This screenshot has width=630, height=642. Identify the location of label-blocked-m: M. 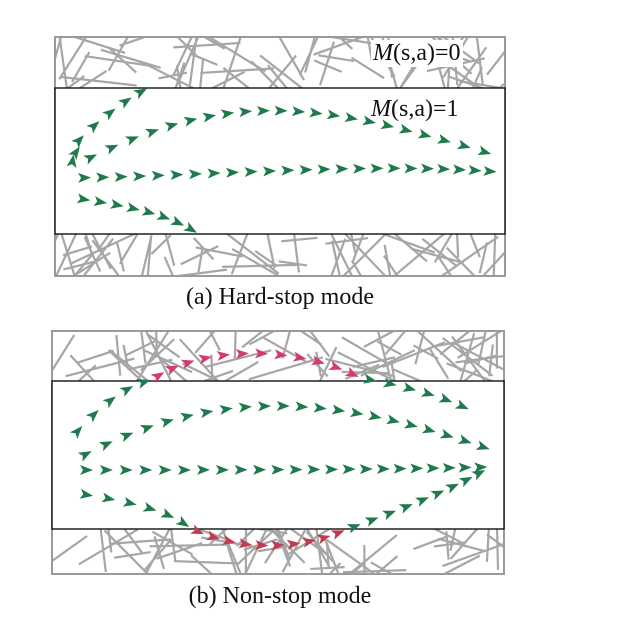
(383, 53).